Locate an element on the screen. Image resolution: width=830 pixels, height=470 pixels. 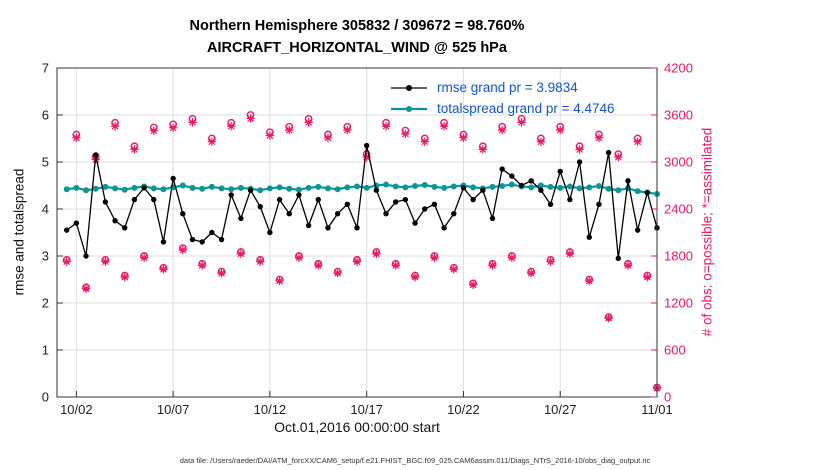
legend-dot is located at coordinates (409, 108).